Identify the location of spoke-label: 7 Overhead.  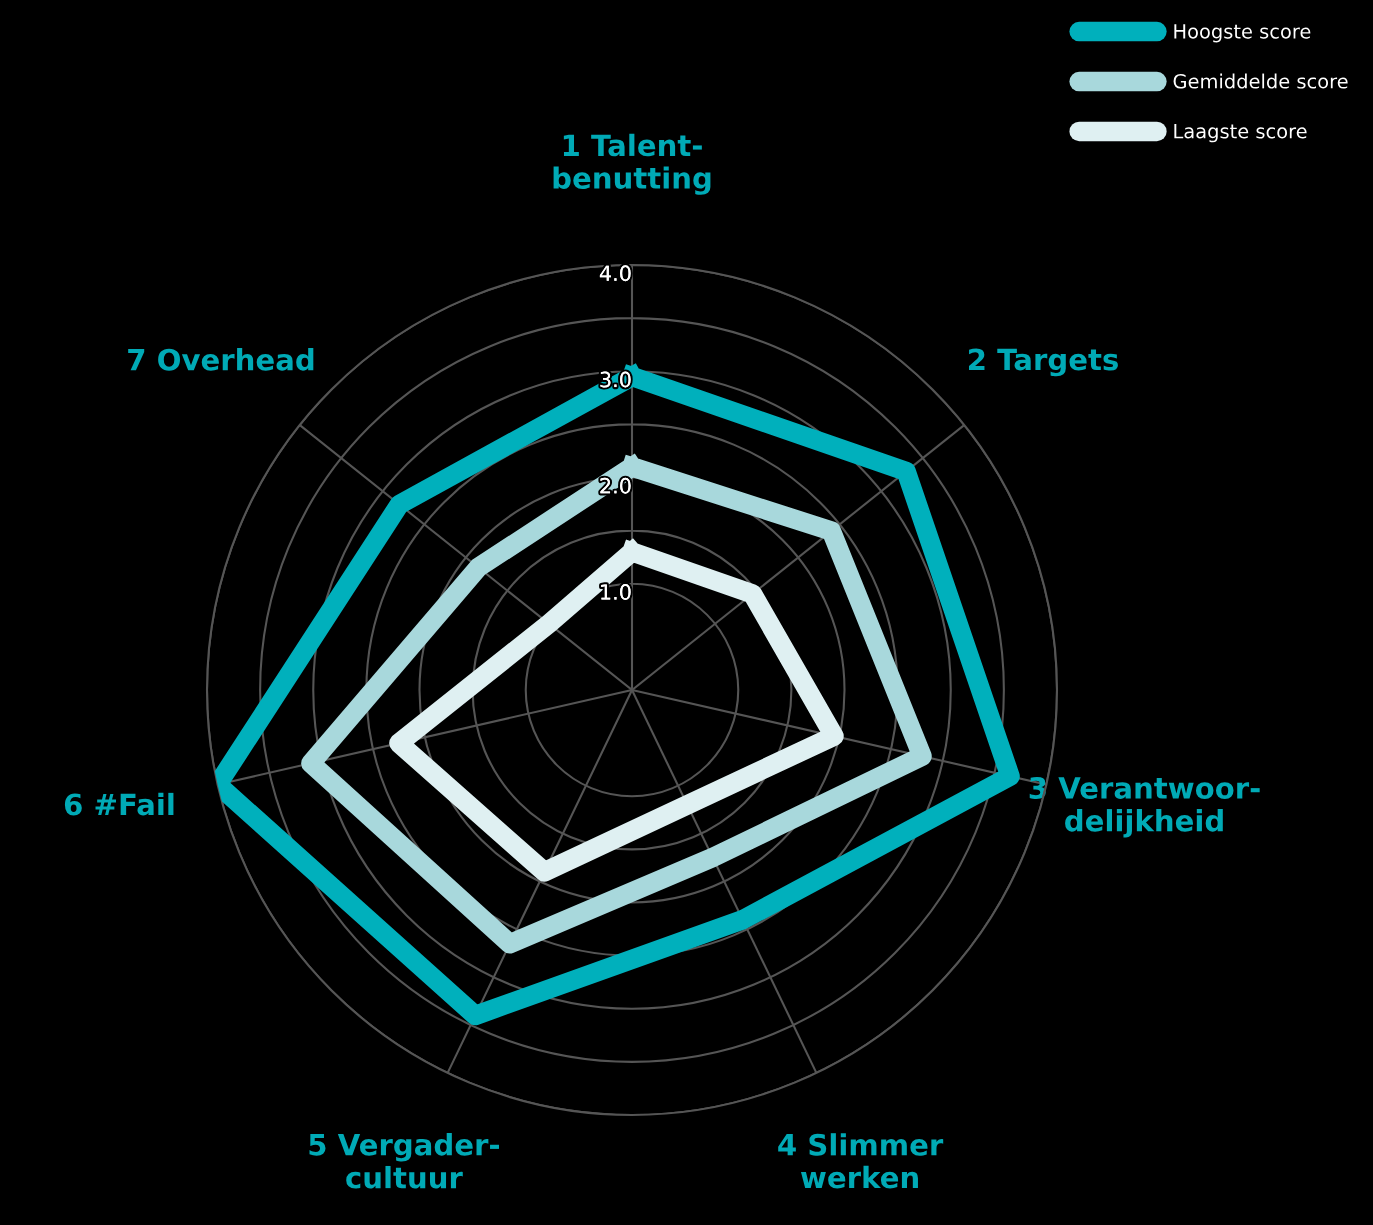
(221, 359).